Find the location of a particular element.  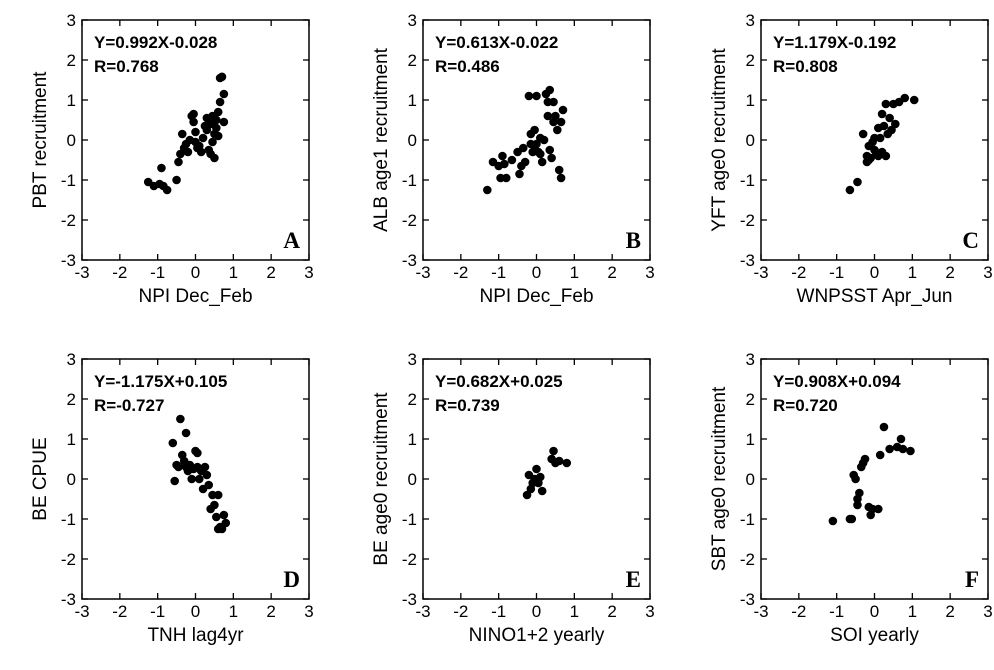

regression-equation: Y=0.908X+0.094 is located at coordinates (837, 381).